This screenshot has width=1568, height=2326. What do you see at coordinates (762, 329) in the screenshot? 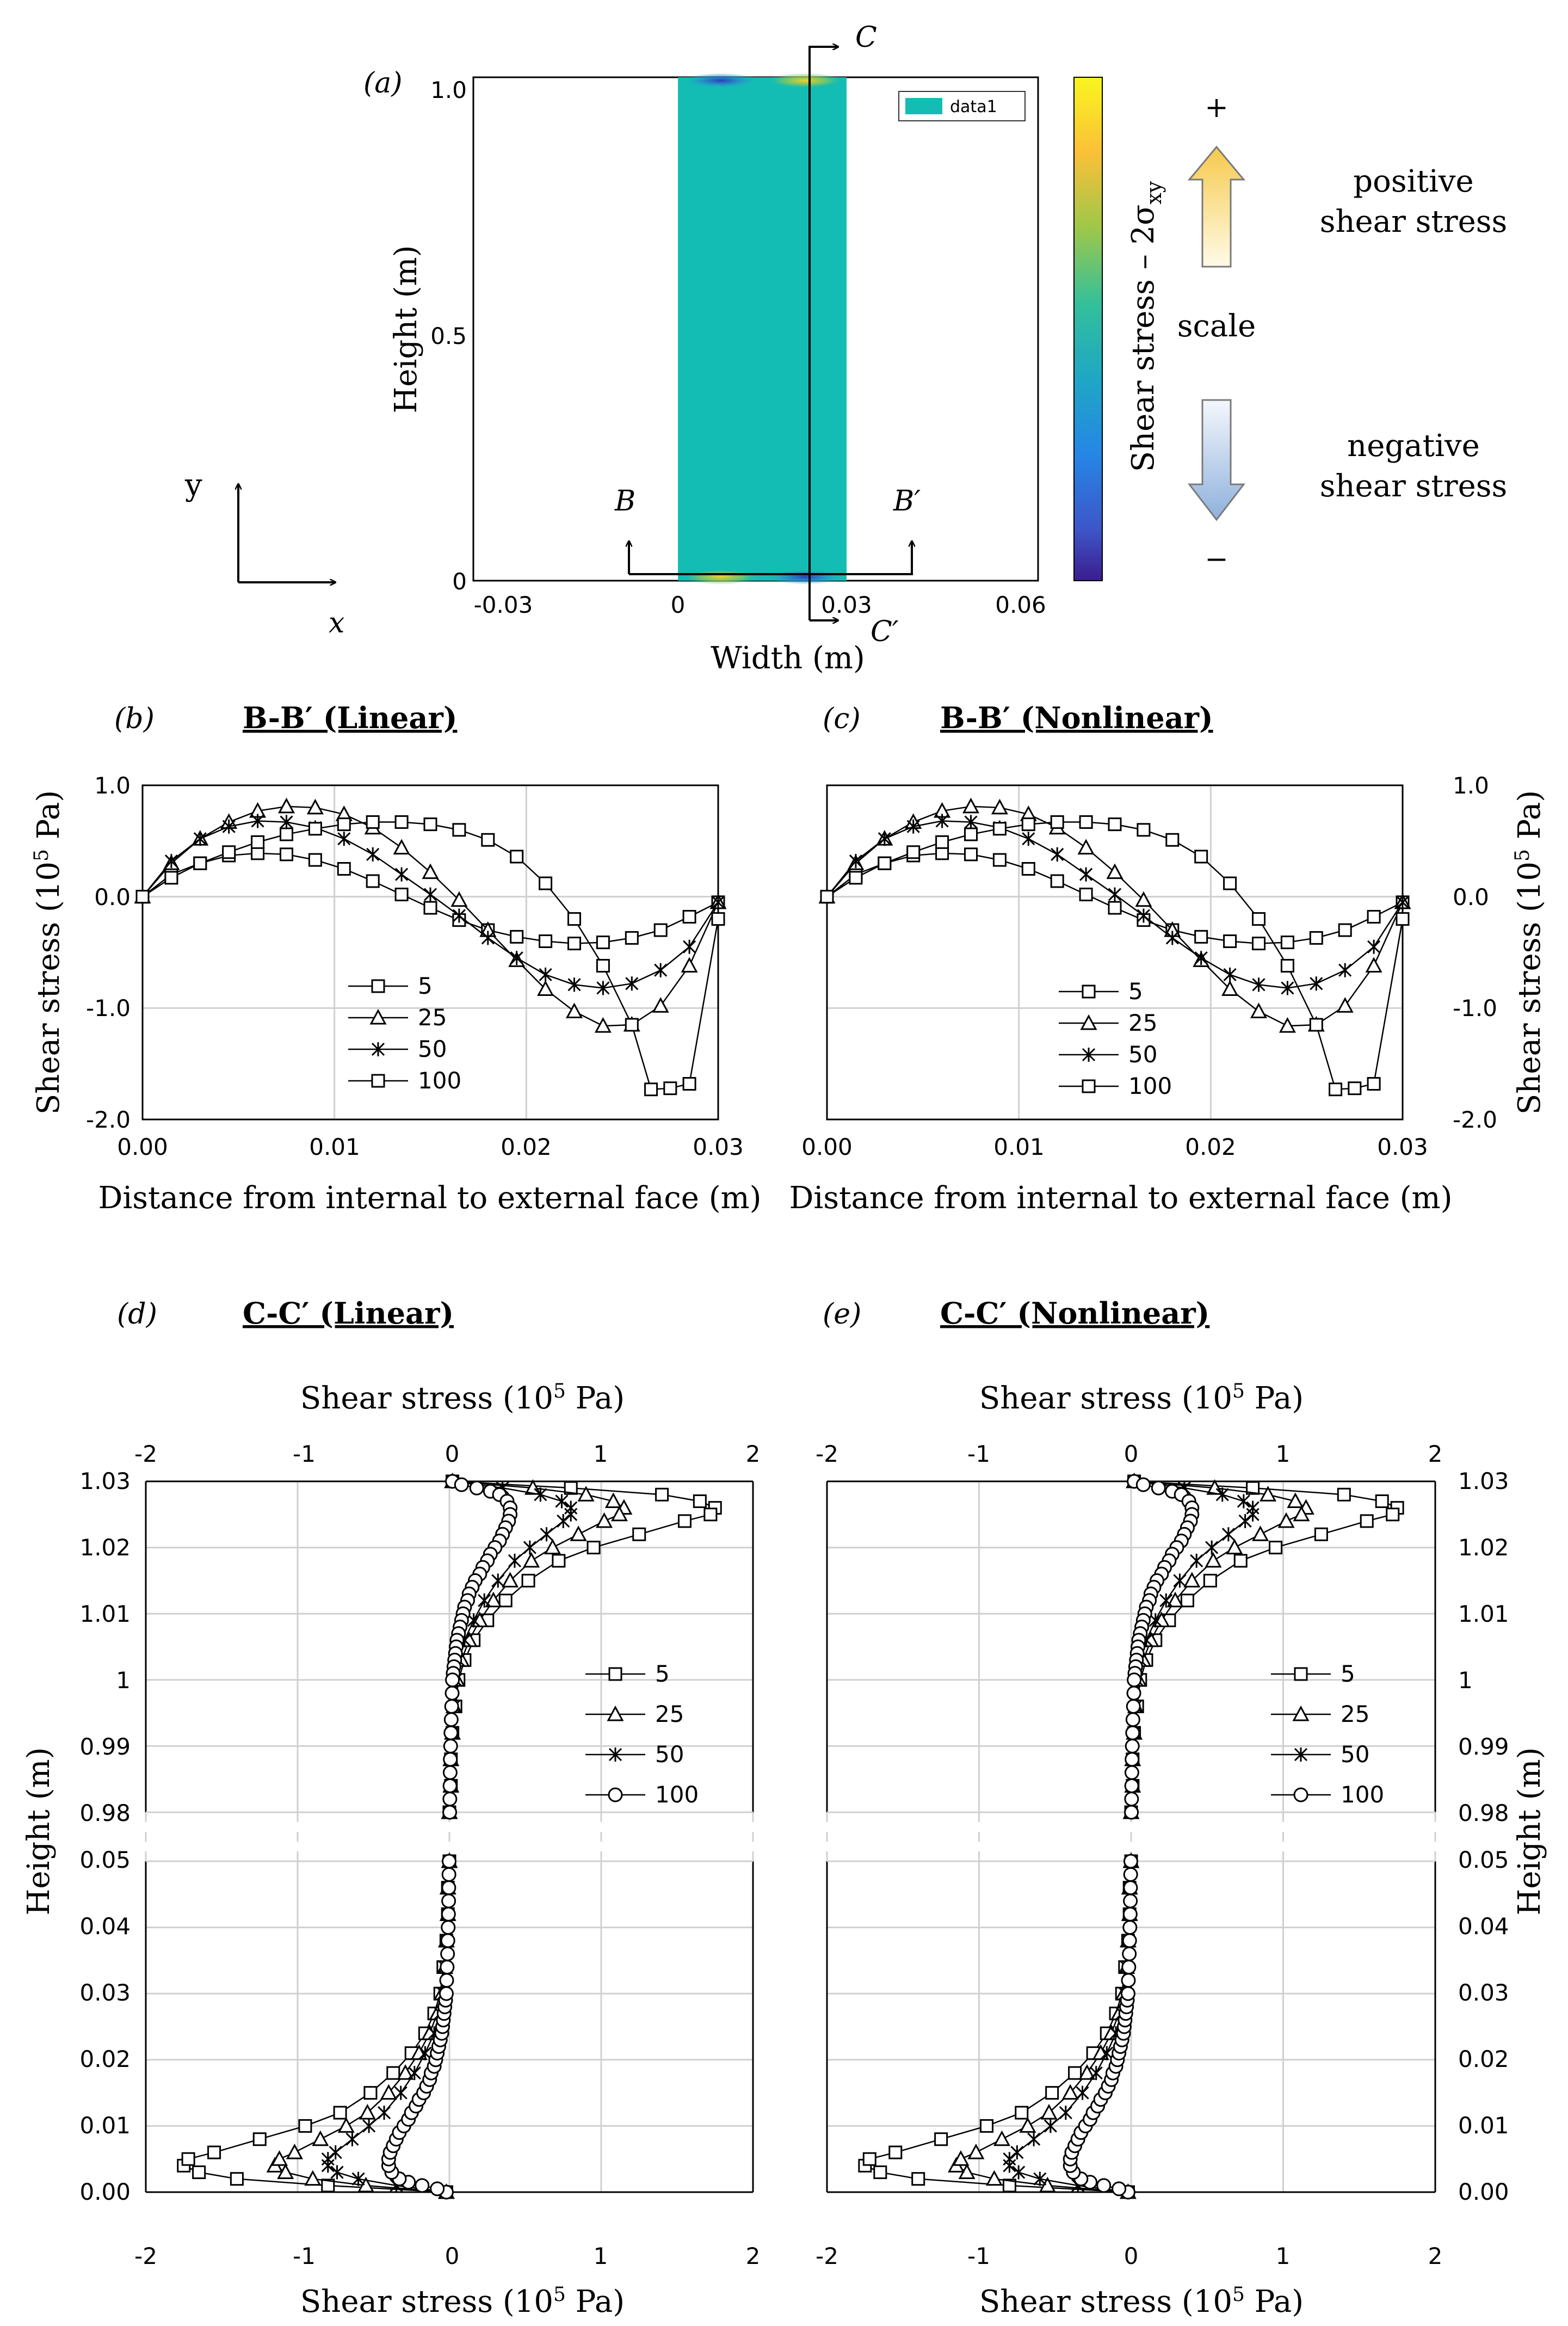
I see `wall-section-fill` at bounding box center [762, 329].